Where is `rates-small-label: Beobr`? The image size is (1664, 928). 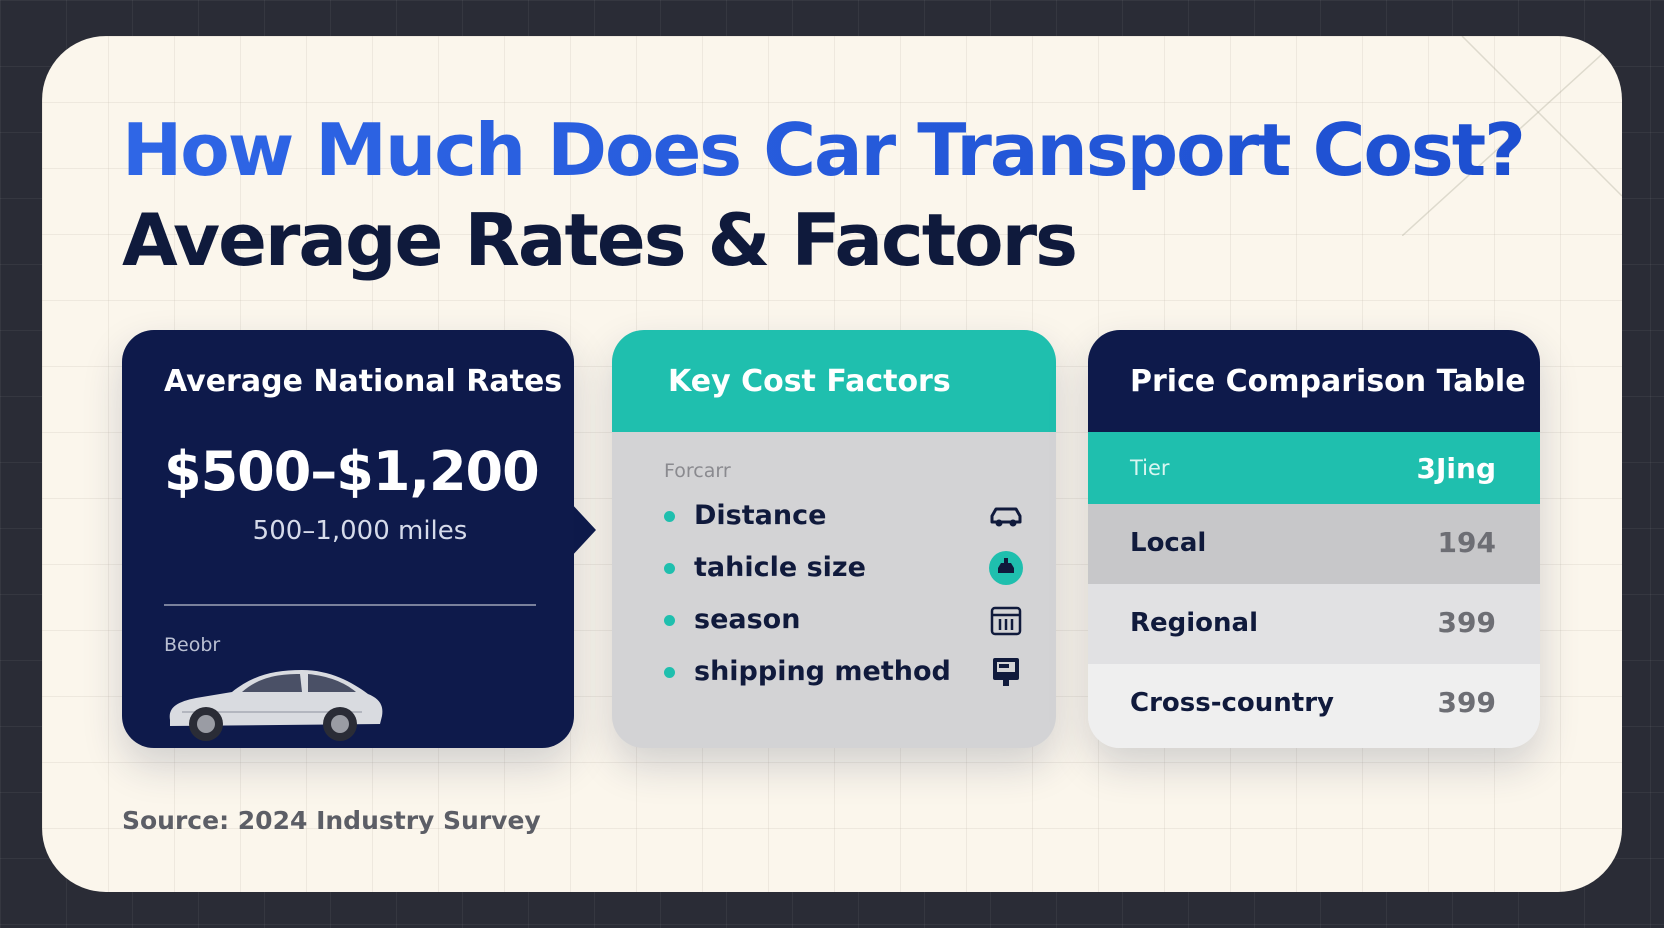 rates-small-label: Beobr is located at coordinates (192, 645).